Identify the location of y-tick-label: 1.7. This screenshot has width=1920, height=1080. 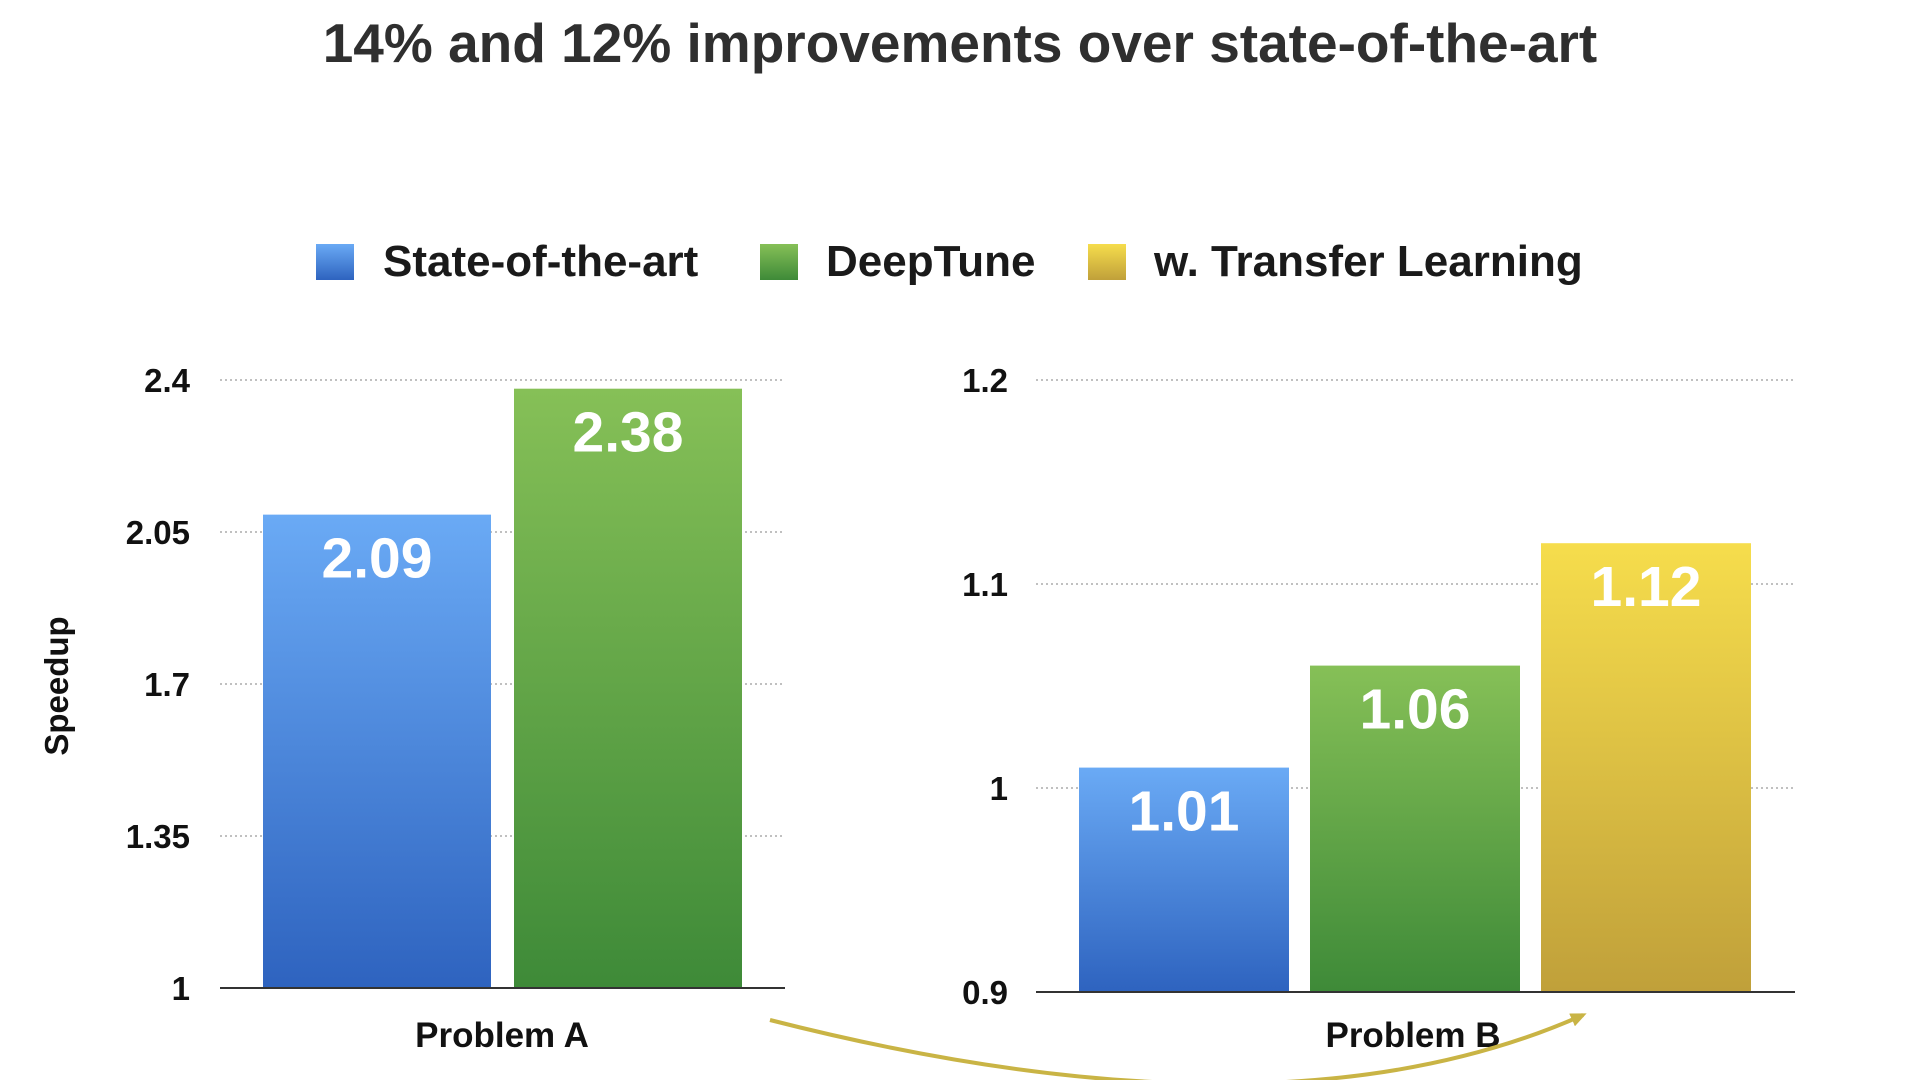
(167, 684).